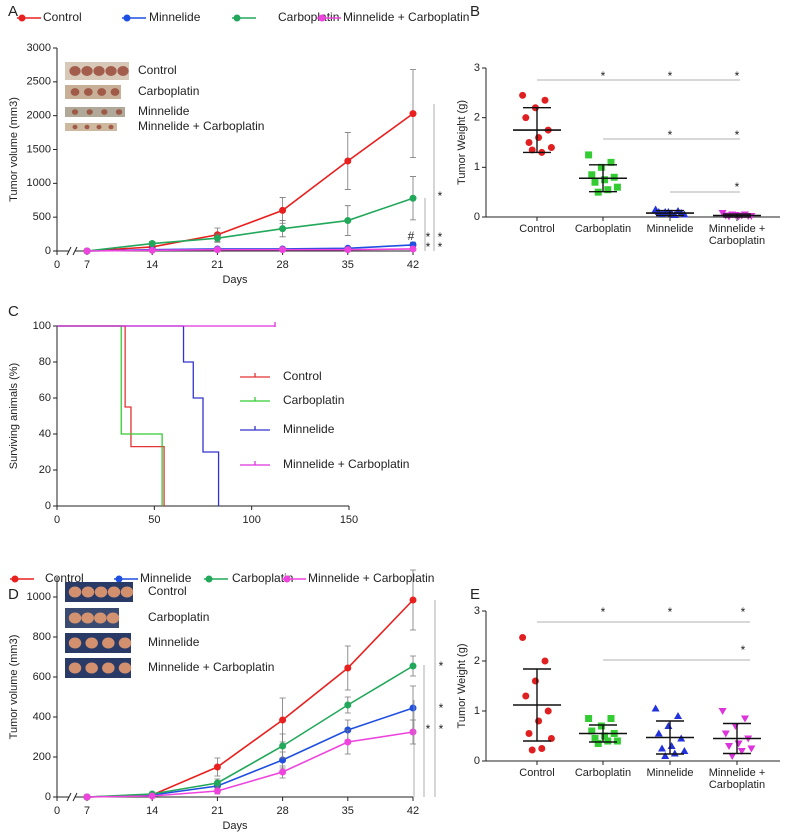 This screenshot has width=800, height=837. What do you see at coordinates (251, 520) in the screenshot?
I see `x-tick-label: 100` at bounding box center [251, 520].